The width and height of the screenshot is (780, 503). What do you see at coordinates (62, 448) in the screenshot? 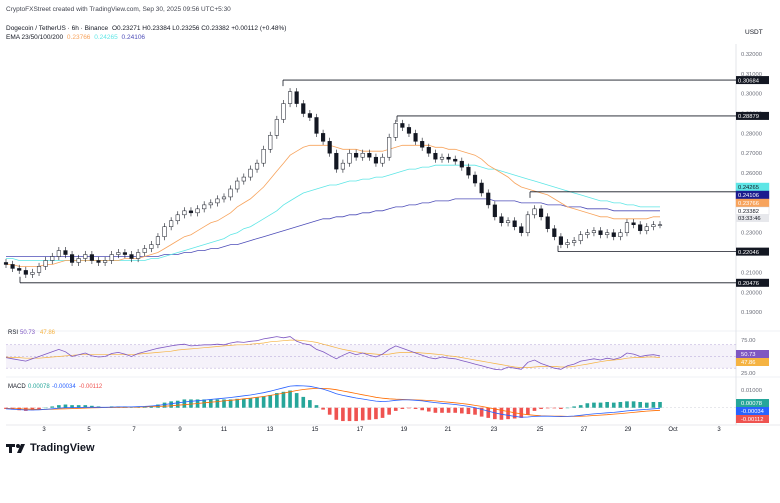
I see `tradingview-logo-text: TradingView` at bounding box center [62, 448].